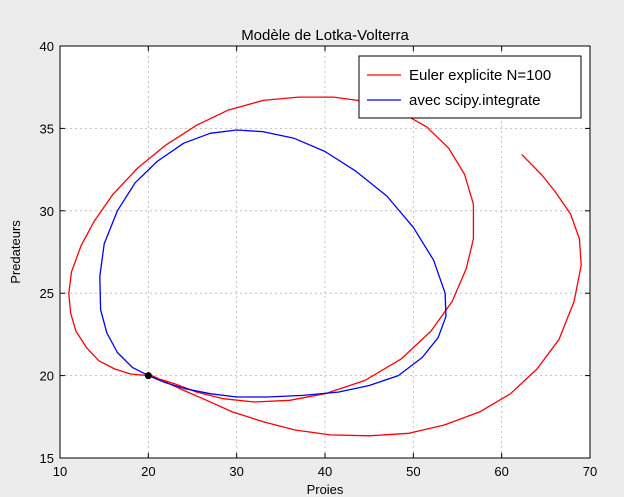  I want to click on chart-title: Modèle de Lotka-Volterra, so click(325, 35).